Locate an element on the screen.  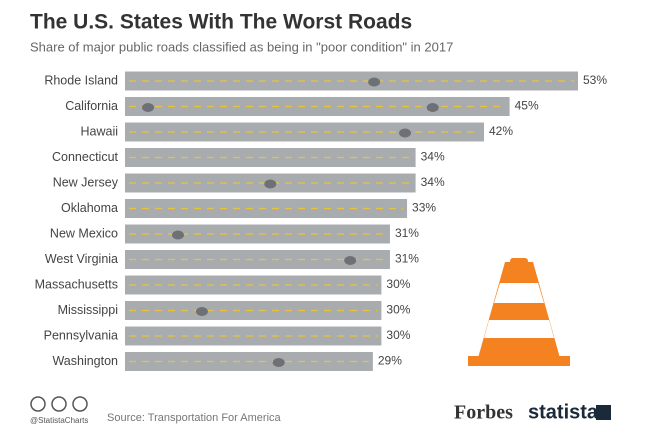
category-label: Mississippi is located at coordinates (88, 310).